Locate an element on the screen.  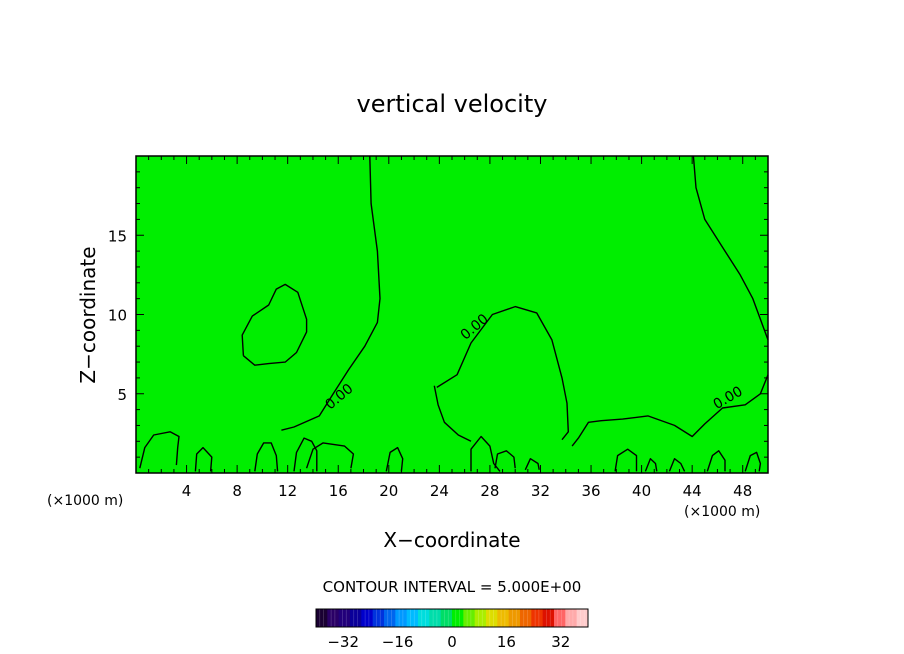
zero-contour-central-lower is located at coordinates (452, 413).